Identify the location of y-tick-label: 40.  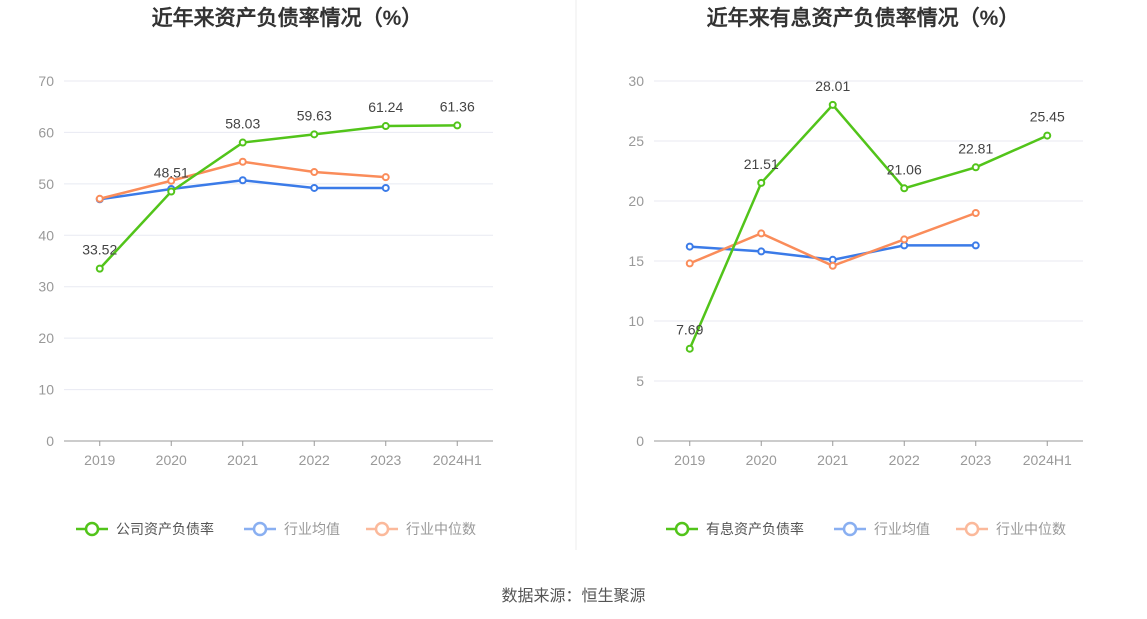
(46, 235).